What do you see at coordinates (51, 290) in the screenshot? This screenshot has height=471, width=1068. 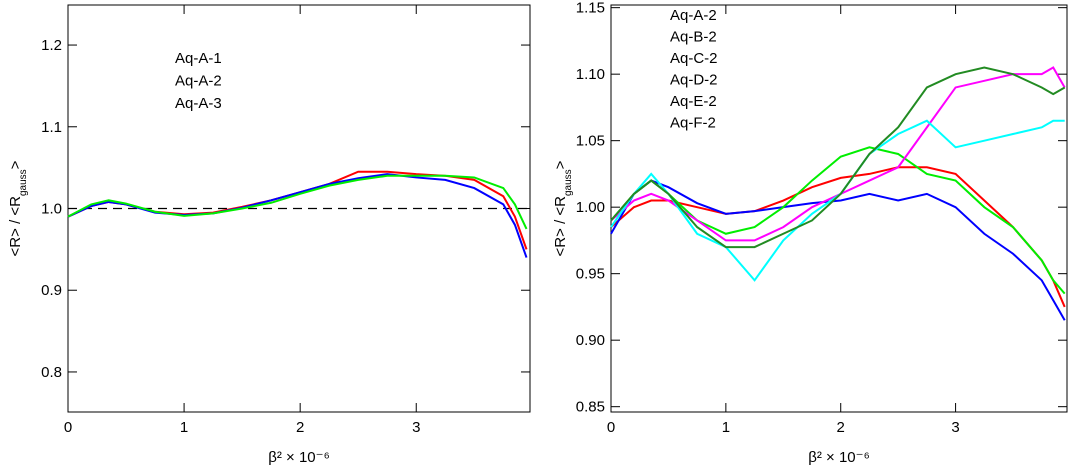 I see `y-tick-label: 0.9` at bounding box center [51, 290].